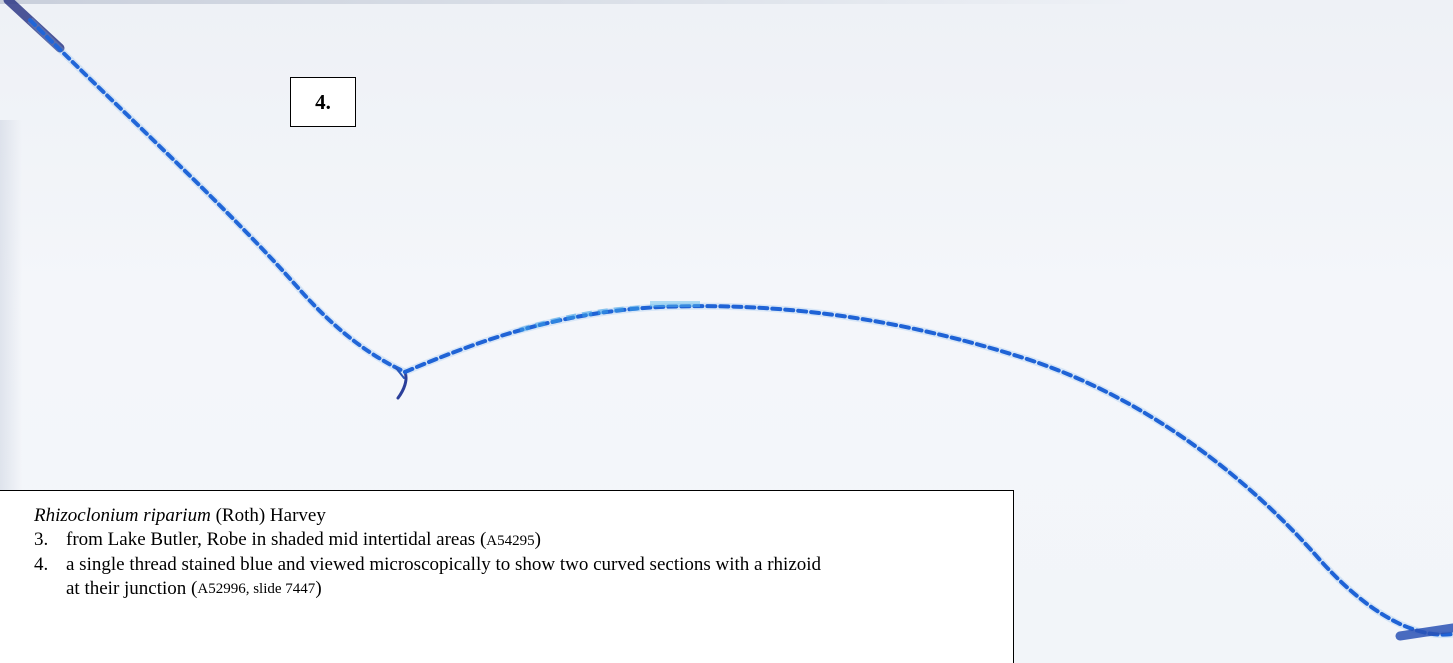 Image resolution: width=1453 pixels, height=663 pixels. Describe the element at coordinates (270, 515) in the screenshot. I see `species-authority: (Roth) Harvey` at that location.